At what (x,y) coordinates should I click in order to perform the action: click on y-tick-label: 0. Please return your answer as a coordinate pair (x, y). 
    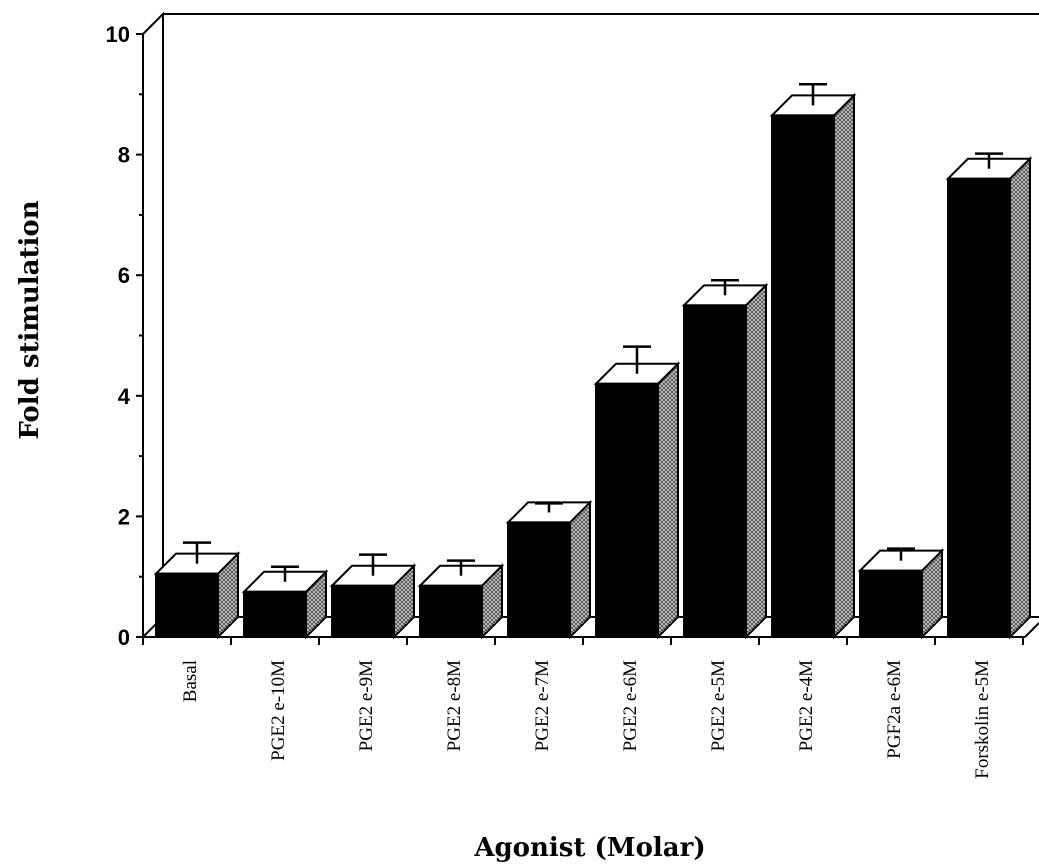
    Looking at the image, I should click on (124, 637).